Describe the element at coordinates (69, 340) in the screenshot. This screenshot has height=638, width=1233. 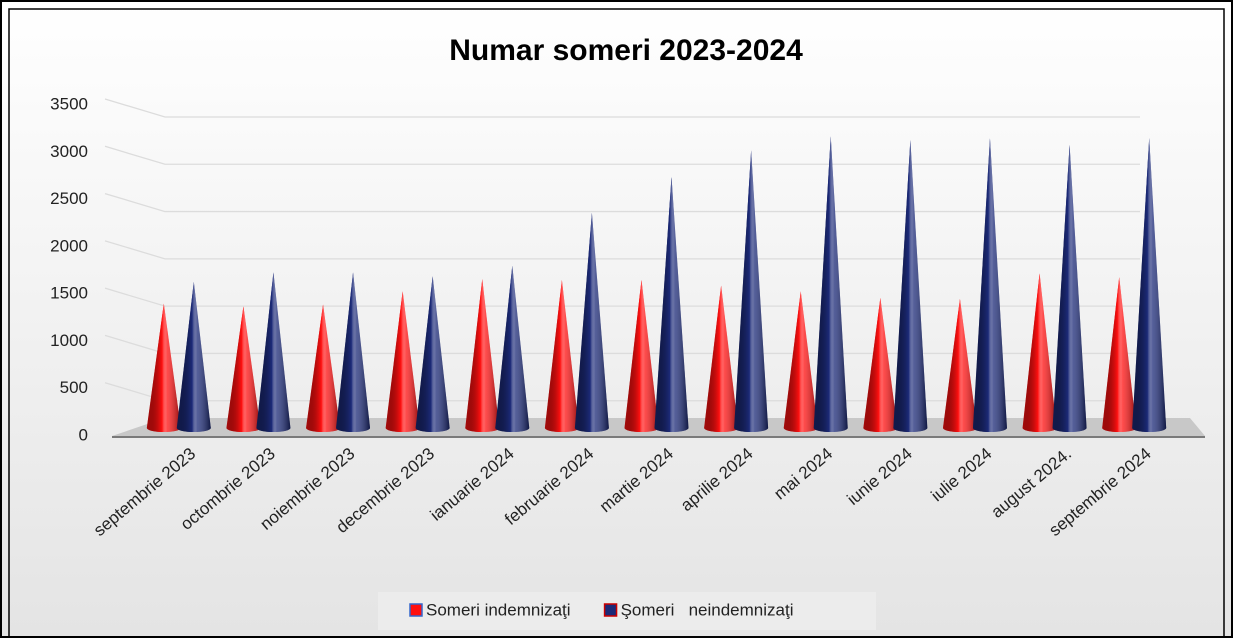
I see `y-tick-label: 1000` at that location.